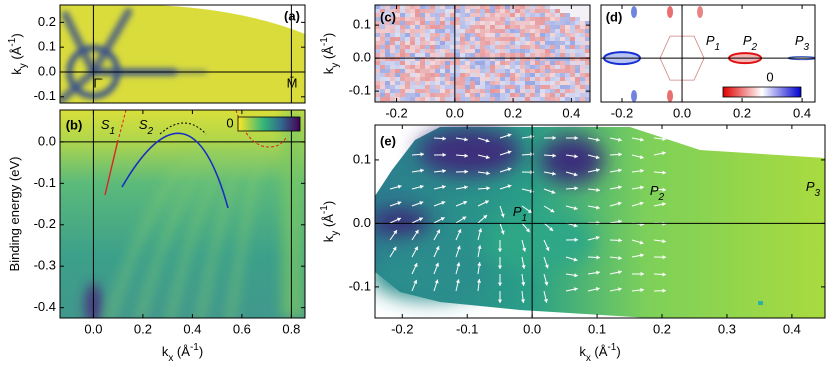 The width and height of the screenshot is (830, 379). I want to click on band-streak, so click(245, 232).